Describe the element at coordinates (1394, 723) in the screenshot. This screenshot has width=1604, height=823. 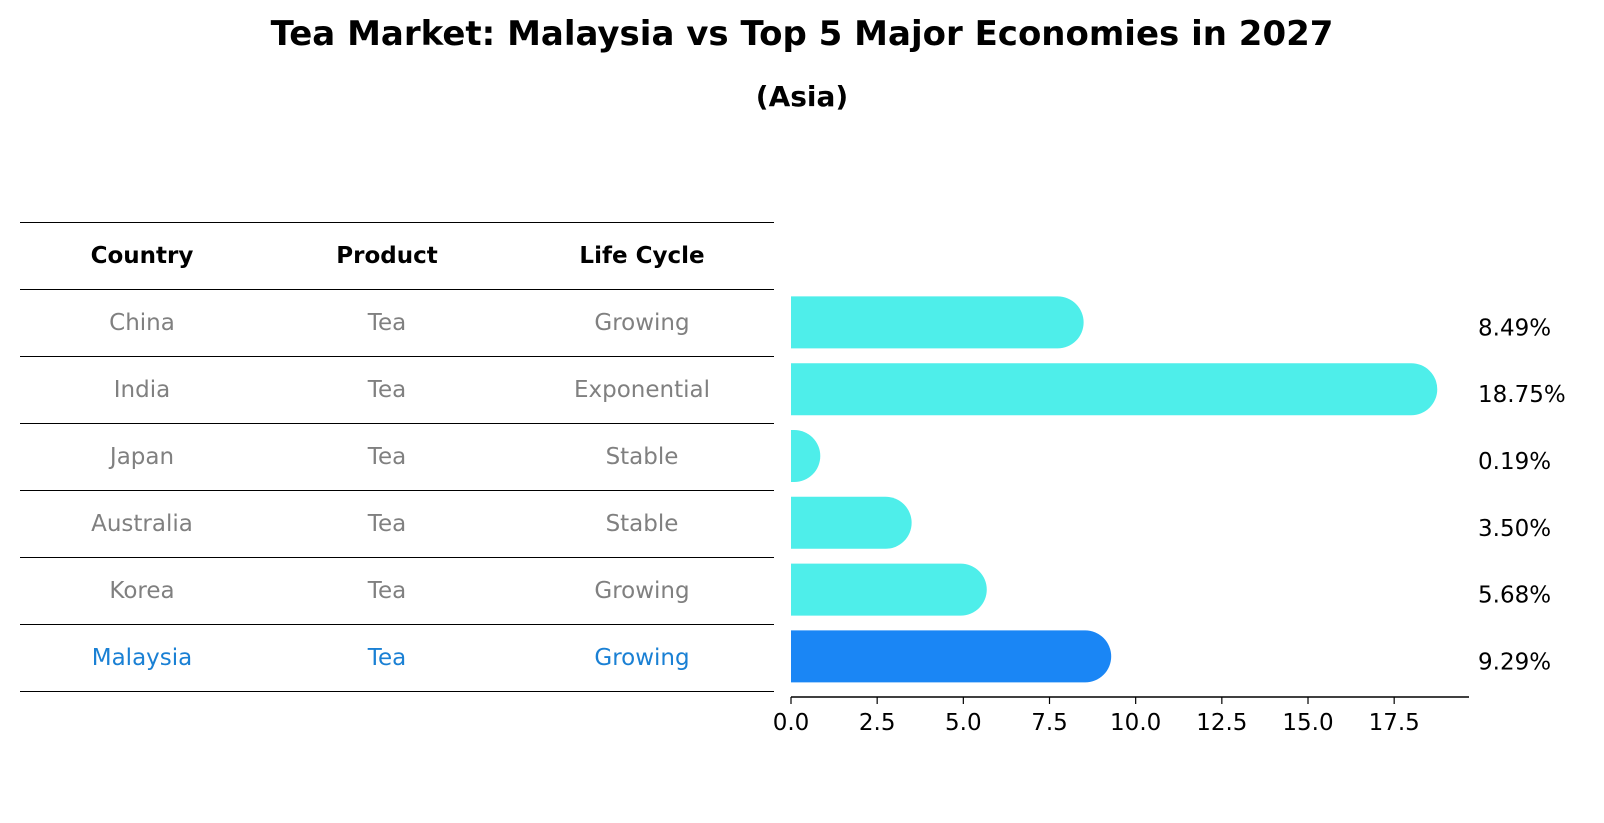
I see `x-tick-label: 17.5` at that location.